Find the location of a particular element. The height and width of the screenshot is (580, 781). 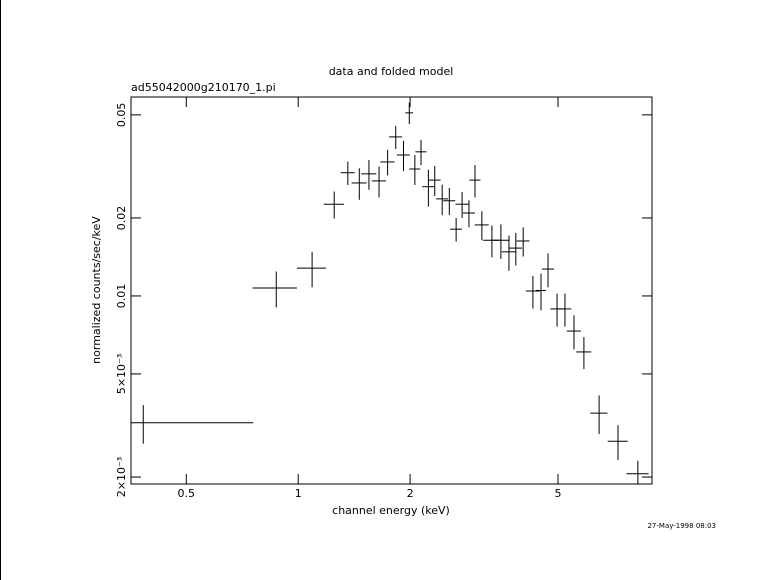

y-tick-label: 0.05 is located at coordinates (121, 115).